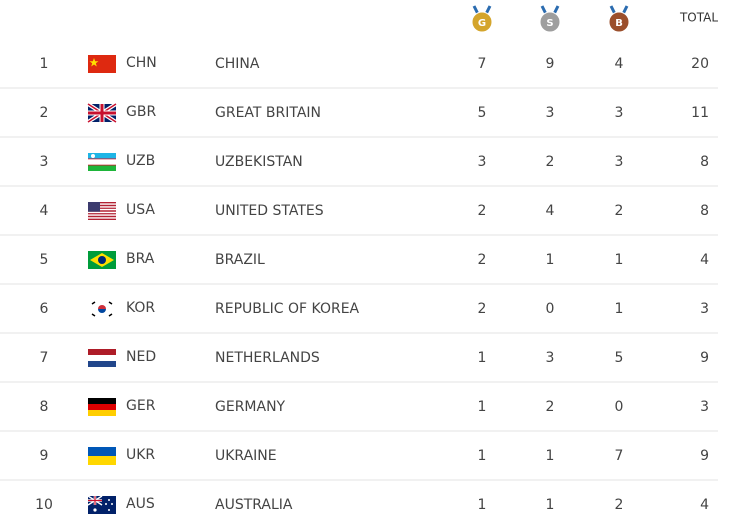 Image resolution: width=750 pixels, height=524 pixels. I want to click on country-code: CHN, so click(141, 63).